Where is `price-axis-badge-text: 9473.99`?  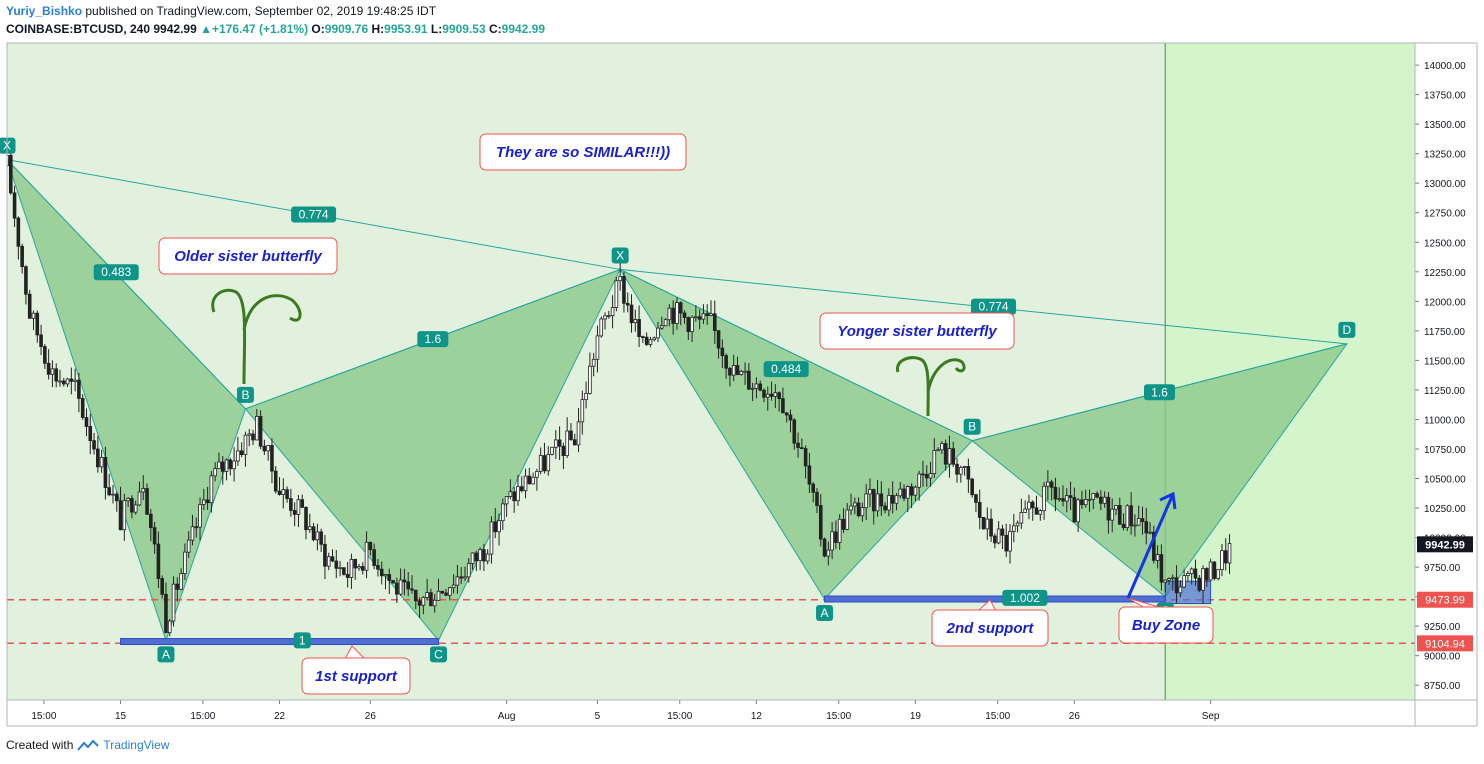 price-axis-badge-text: 9473.99 is located at coordinates (1445, 601).